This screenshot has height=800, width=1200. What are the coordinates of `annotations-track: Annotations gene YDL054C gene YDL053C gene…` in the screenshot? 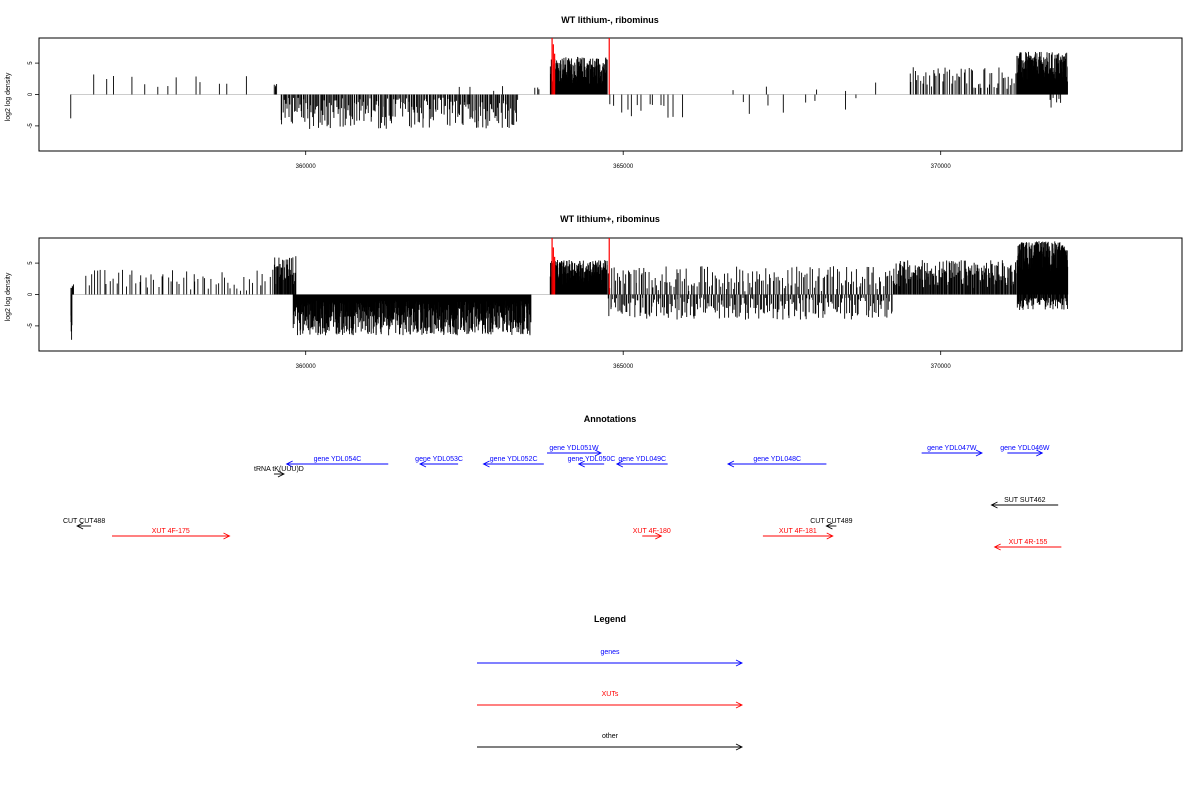 It's located at (562, 482).